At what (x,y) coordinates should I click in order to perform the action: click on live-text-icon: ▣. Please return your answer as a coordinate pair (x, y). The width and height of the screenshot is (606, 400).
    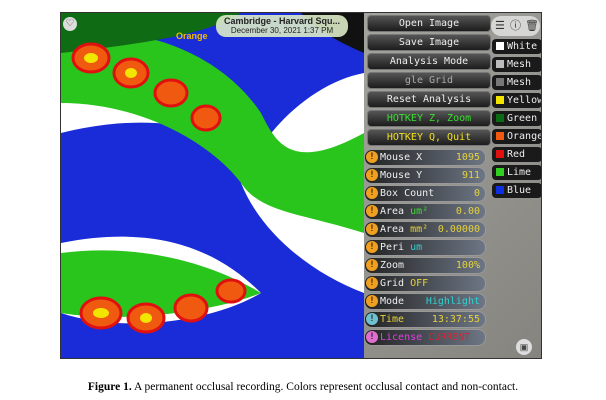
    Looking at the image, I should click on (524, 347).